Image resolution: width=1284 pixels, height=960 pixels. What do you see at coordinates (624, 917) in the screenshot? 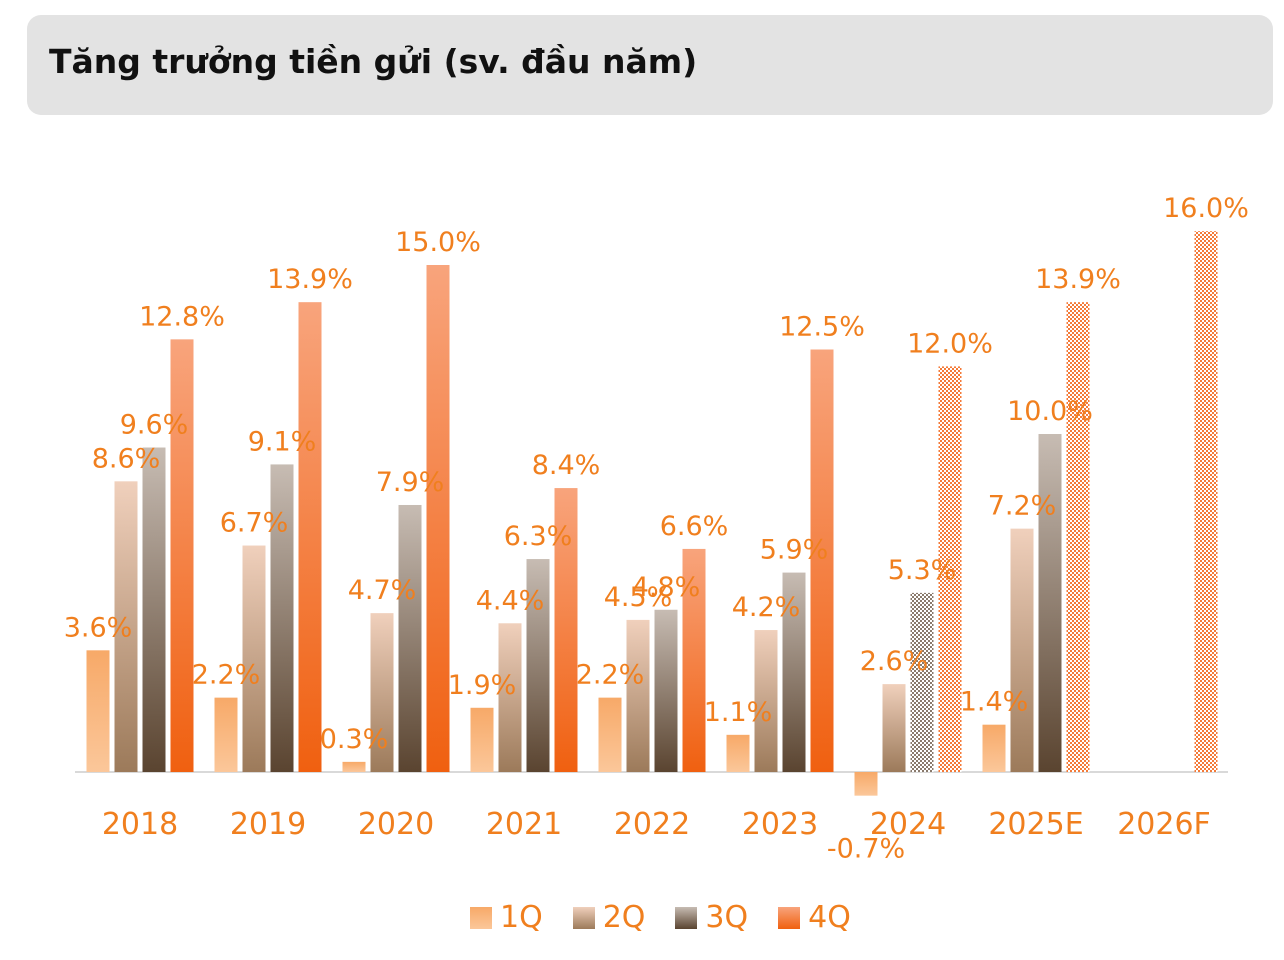
I see `legend-label-2q: 2Q` at bounding box center [624, 917].